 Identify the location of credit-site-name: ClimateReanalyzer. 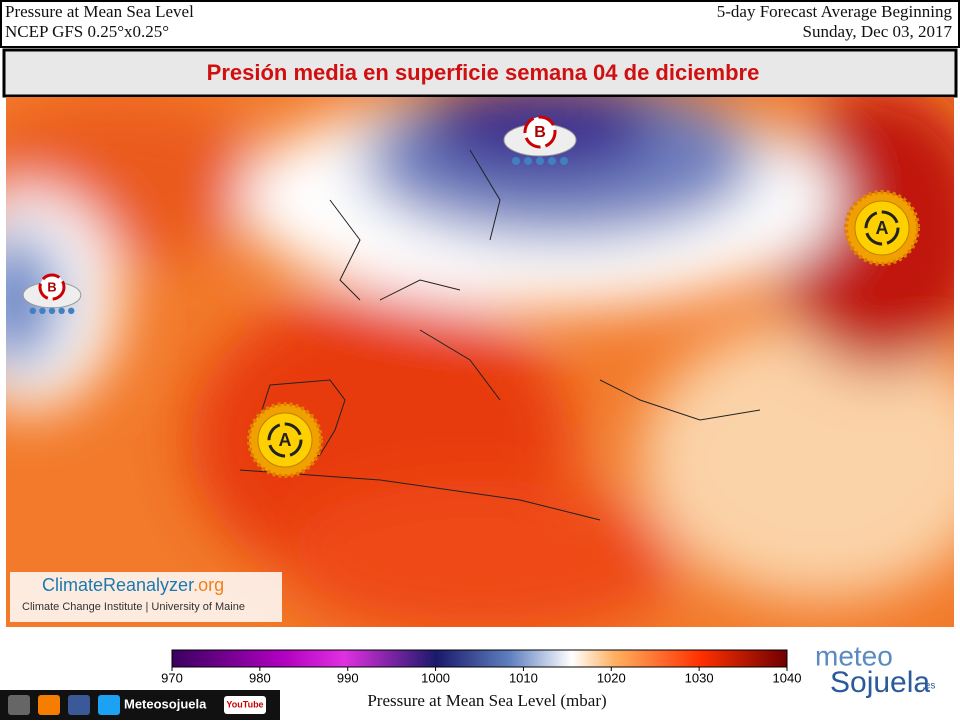
(118, 585).